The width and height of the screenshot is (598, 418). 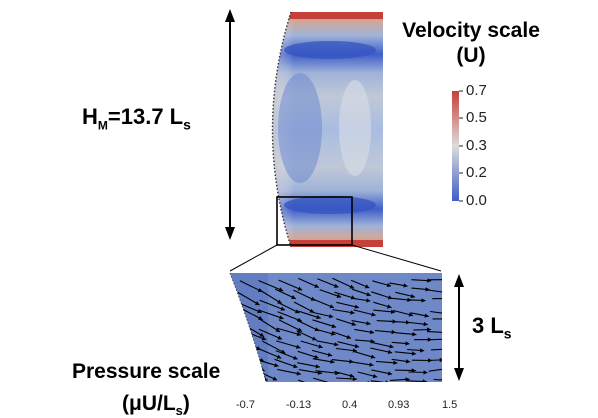 I want to click on velocity-tick: 0.3, so click(x=476, y=145).